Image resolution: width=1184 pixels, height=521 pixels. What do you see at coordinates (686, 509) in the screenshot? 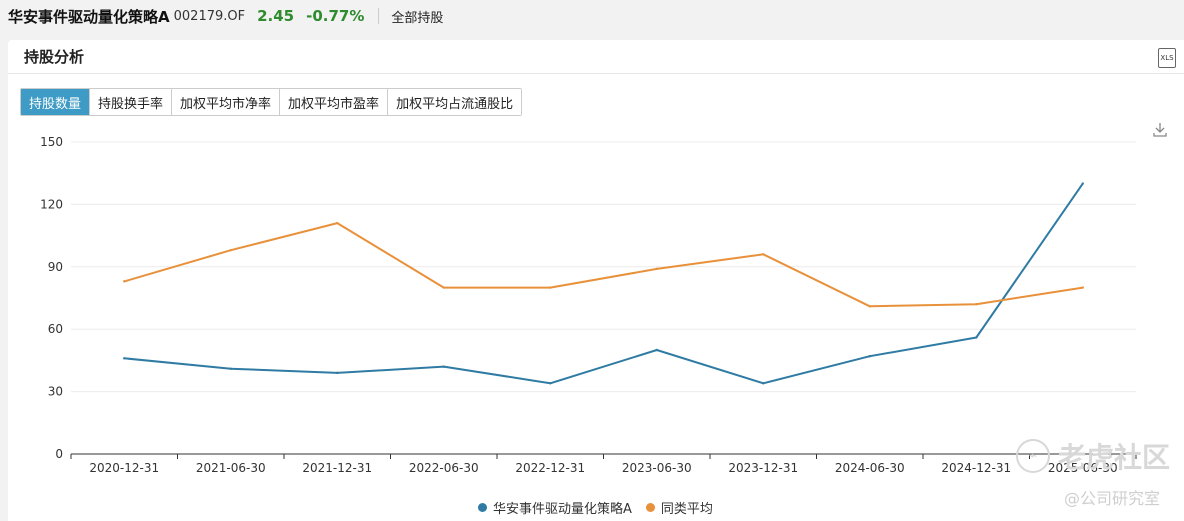
I see `legend-label-peer-average: 同类平均` at bounding box center [686, 509].